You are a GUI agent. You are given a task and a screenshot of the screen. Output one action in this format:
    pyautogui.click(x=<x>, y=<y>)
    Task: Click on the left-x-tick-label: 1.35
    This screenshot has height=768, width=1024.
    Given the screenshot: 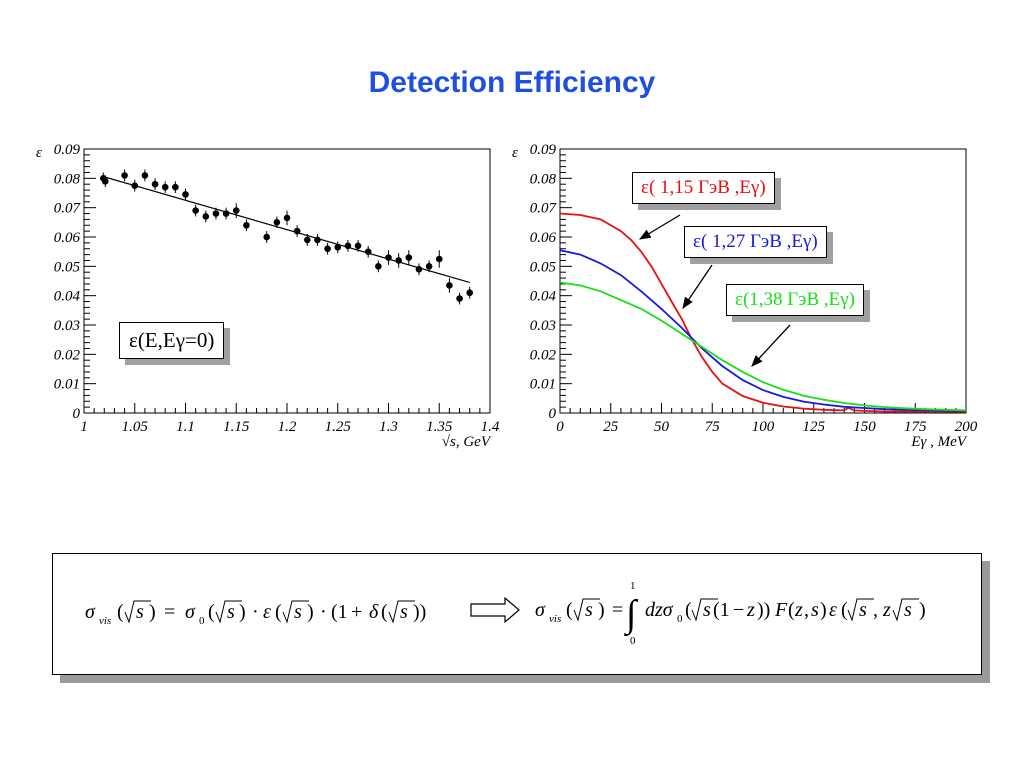 What is the action you would take?
    pyautogui.click(x=439, y=427)
    